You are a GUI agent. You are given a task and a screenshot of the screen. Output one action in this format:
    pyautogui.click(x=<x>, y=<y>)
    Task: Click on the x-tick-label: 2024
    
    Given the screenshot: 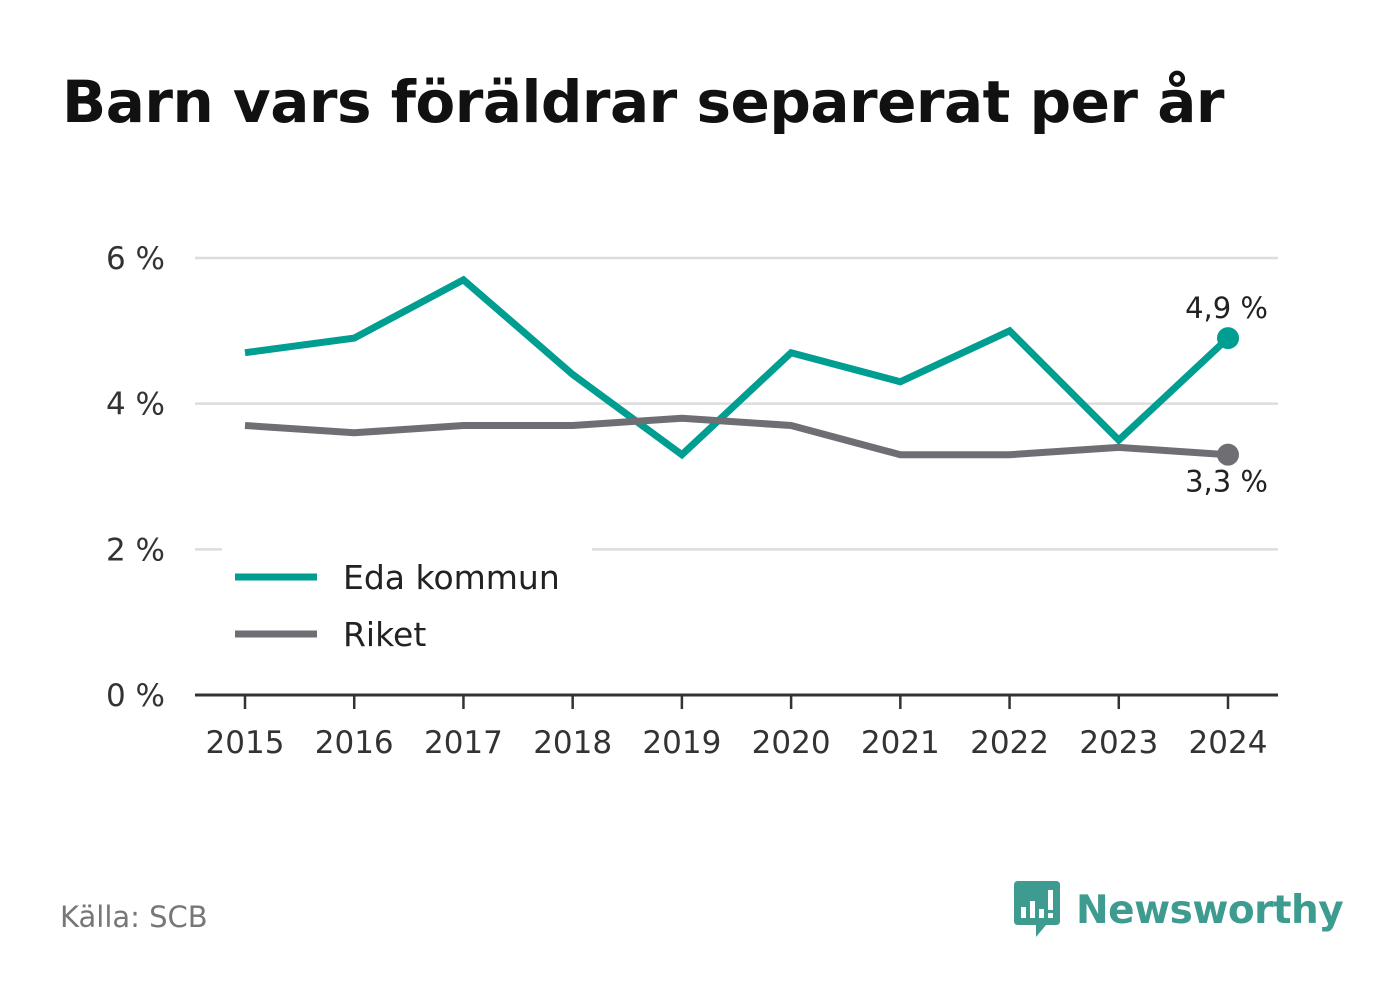 What is the action you would take?
    pyautogui.click(x=1228, y=743)
    